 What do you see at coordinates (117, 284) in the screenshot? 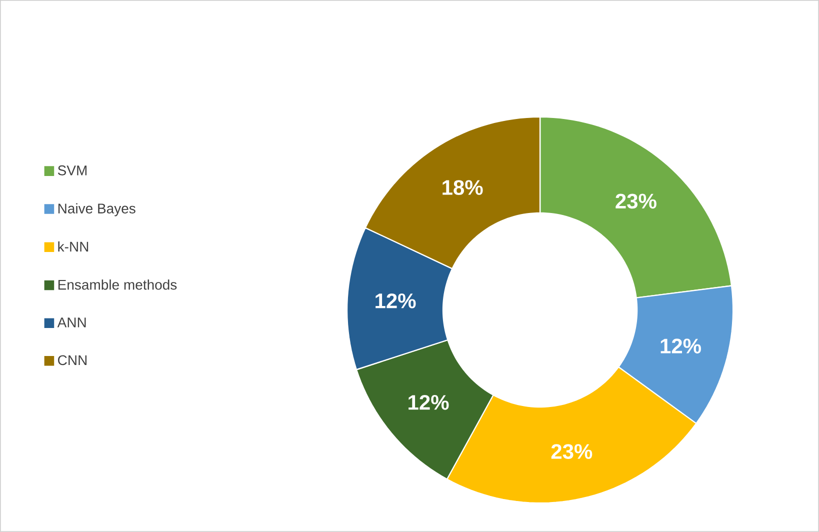
I see `legend-label: Ensamble methods` at bounding box center [117, 284].